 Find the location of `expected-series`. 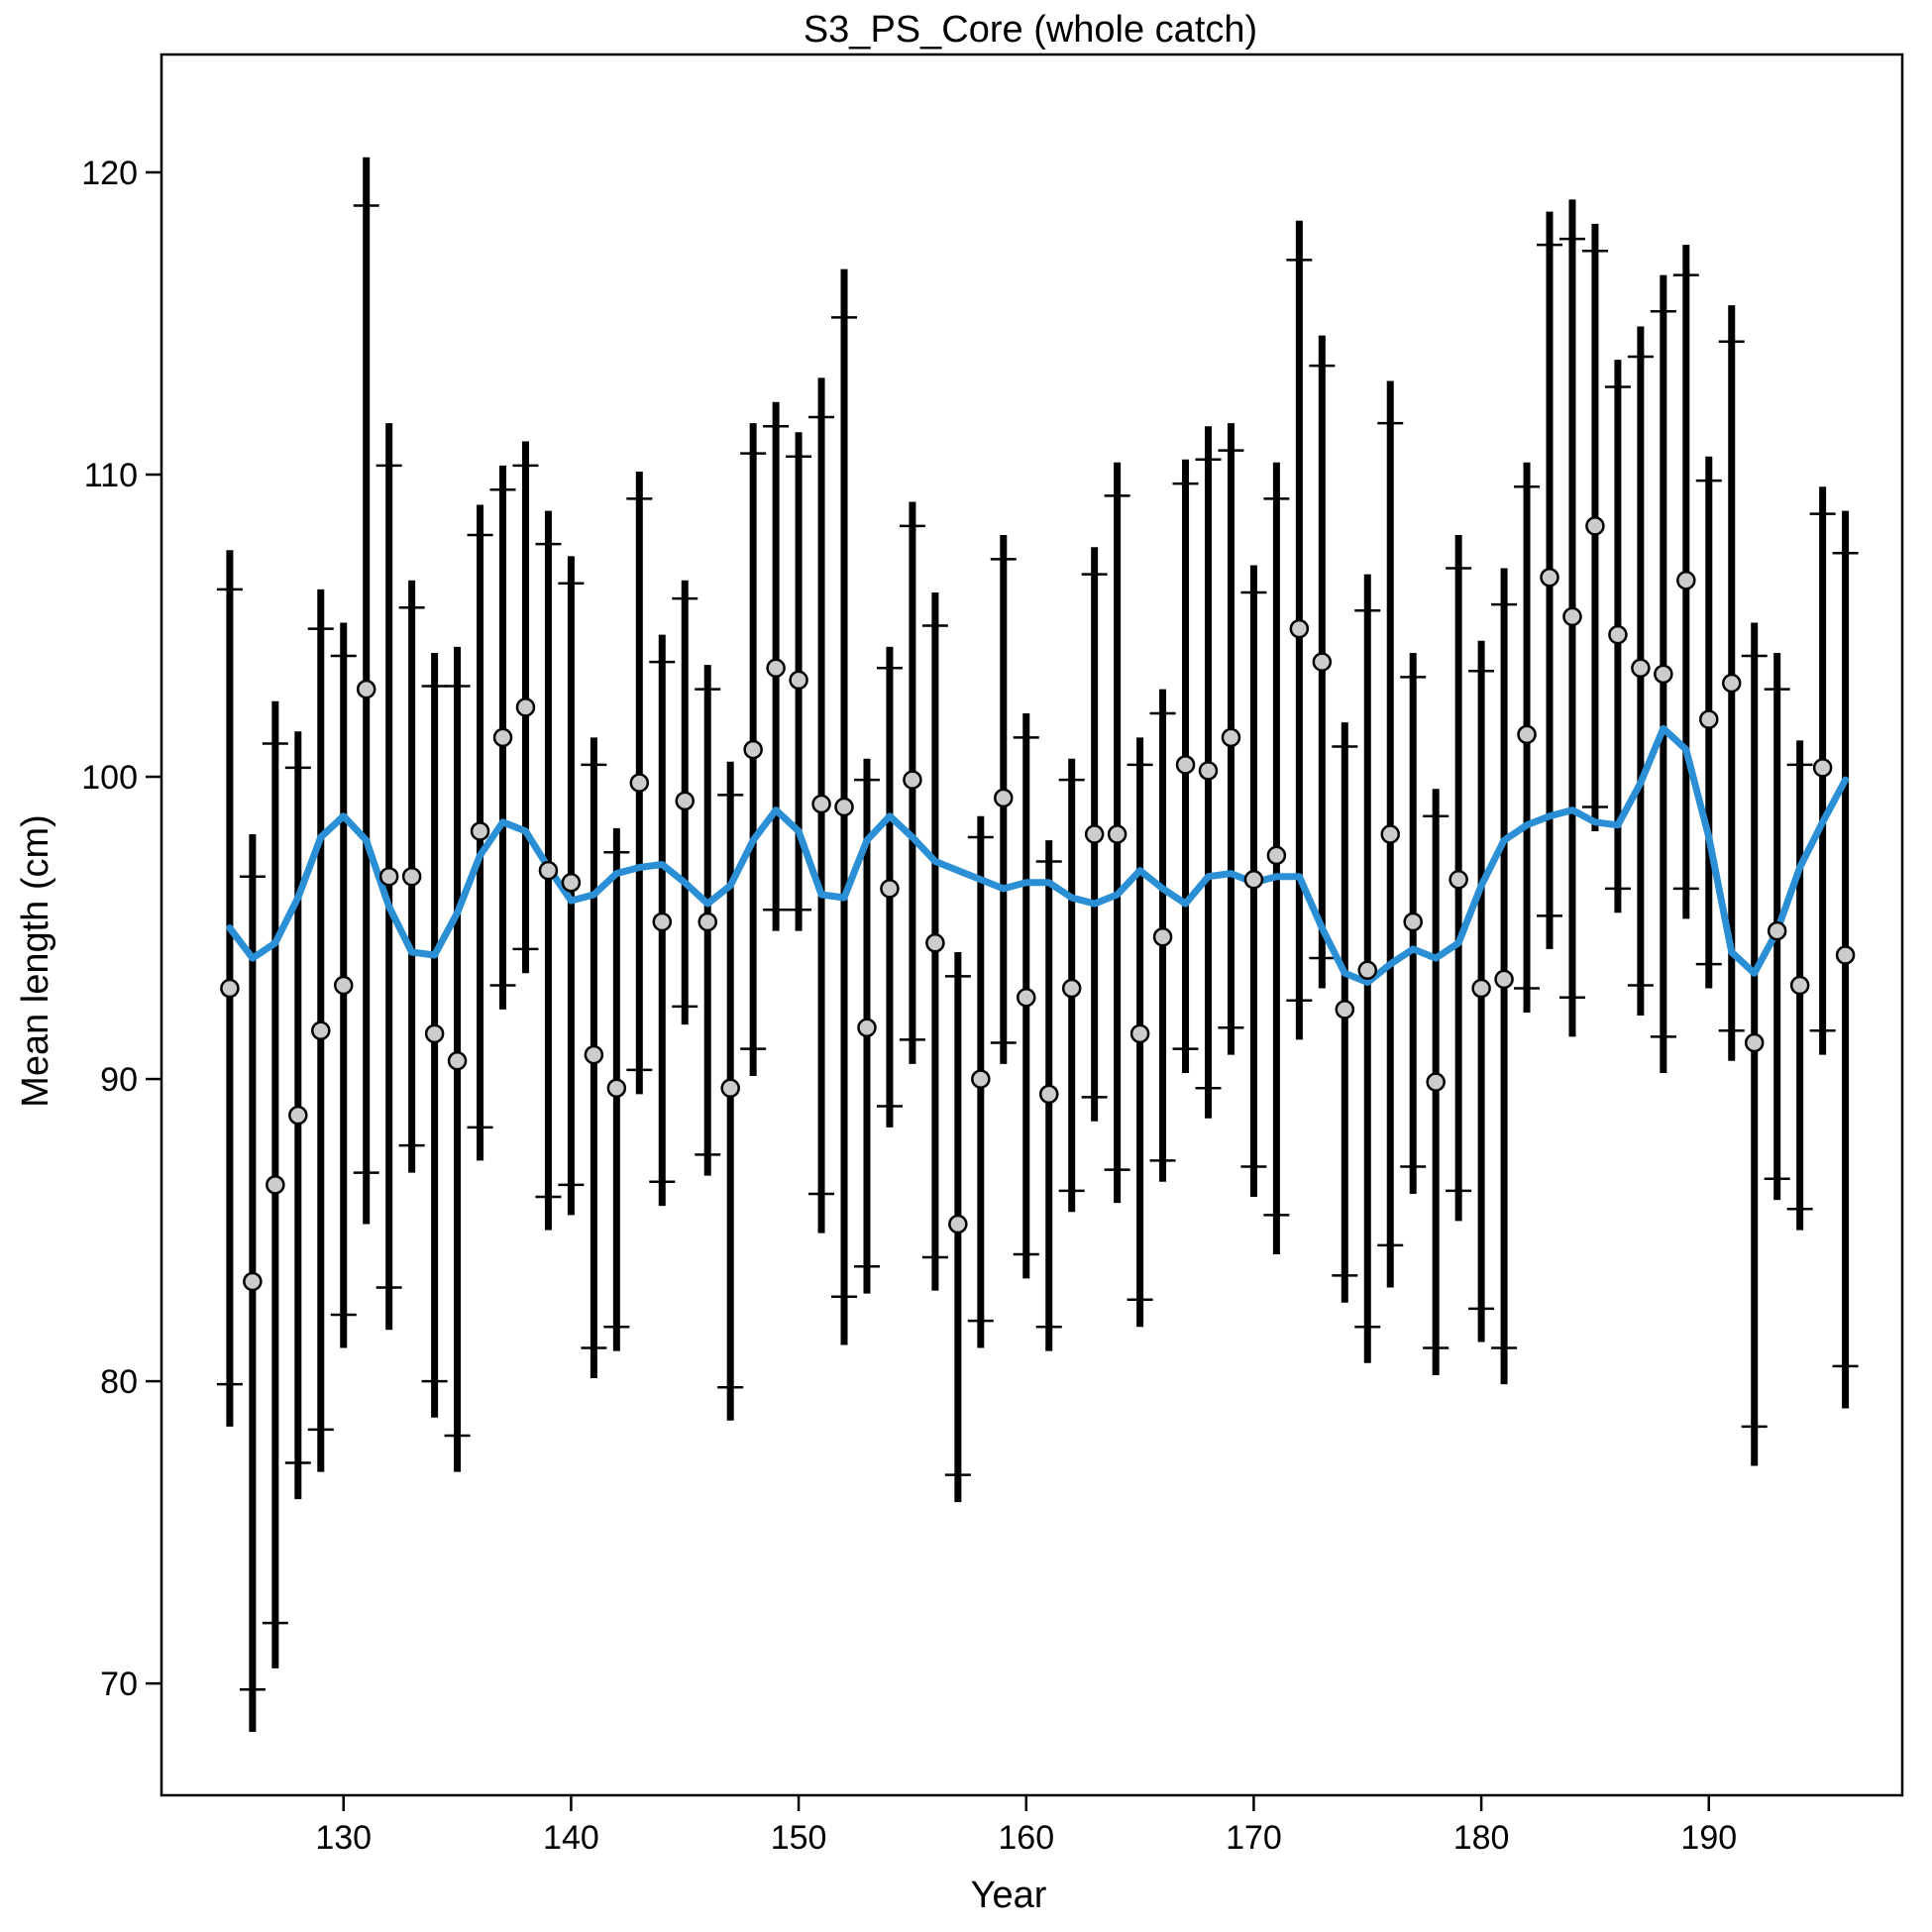

expected-series is located at coordinates (1038, 855).